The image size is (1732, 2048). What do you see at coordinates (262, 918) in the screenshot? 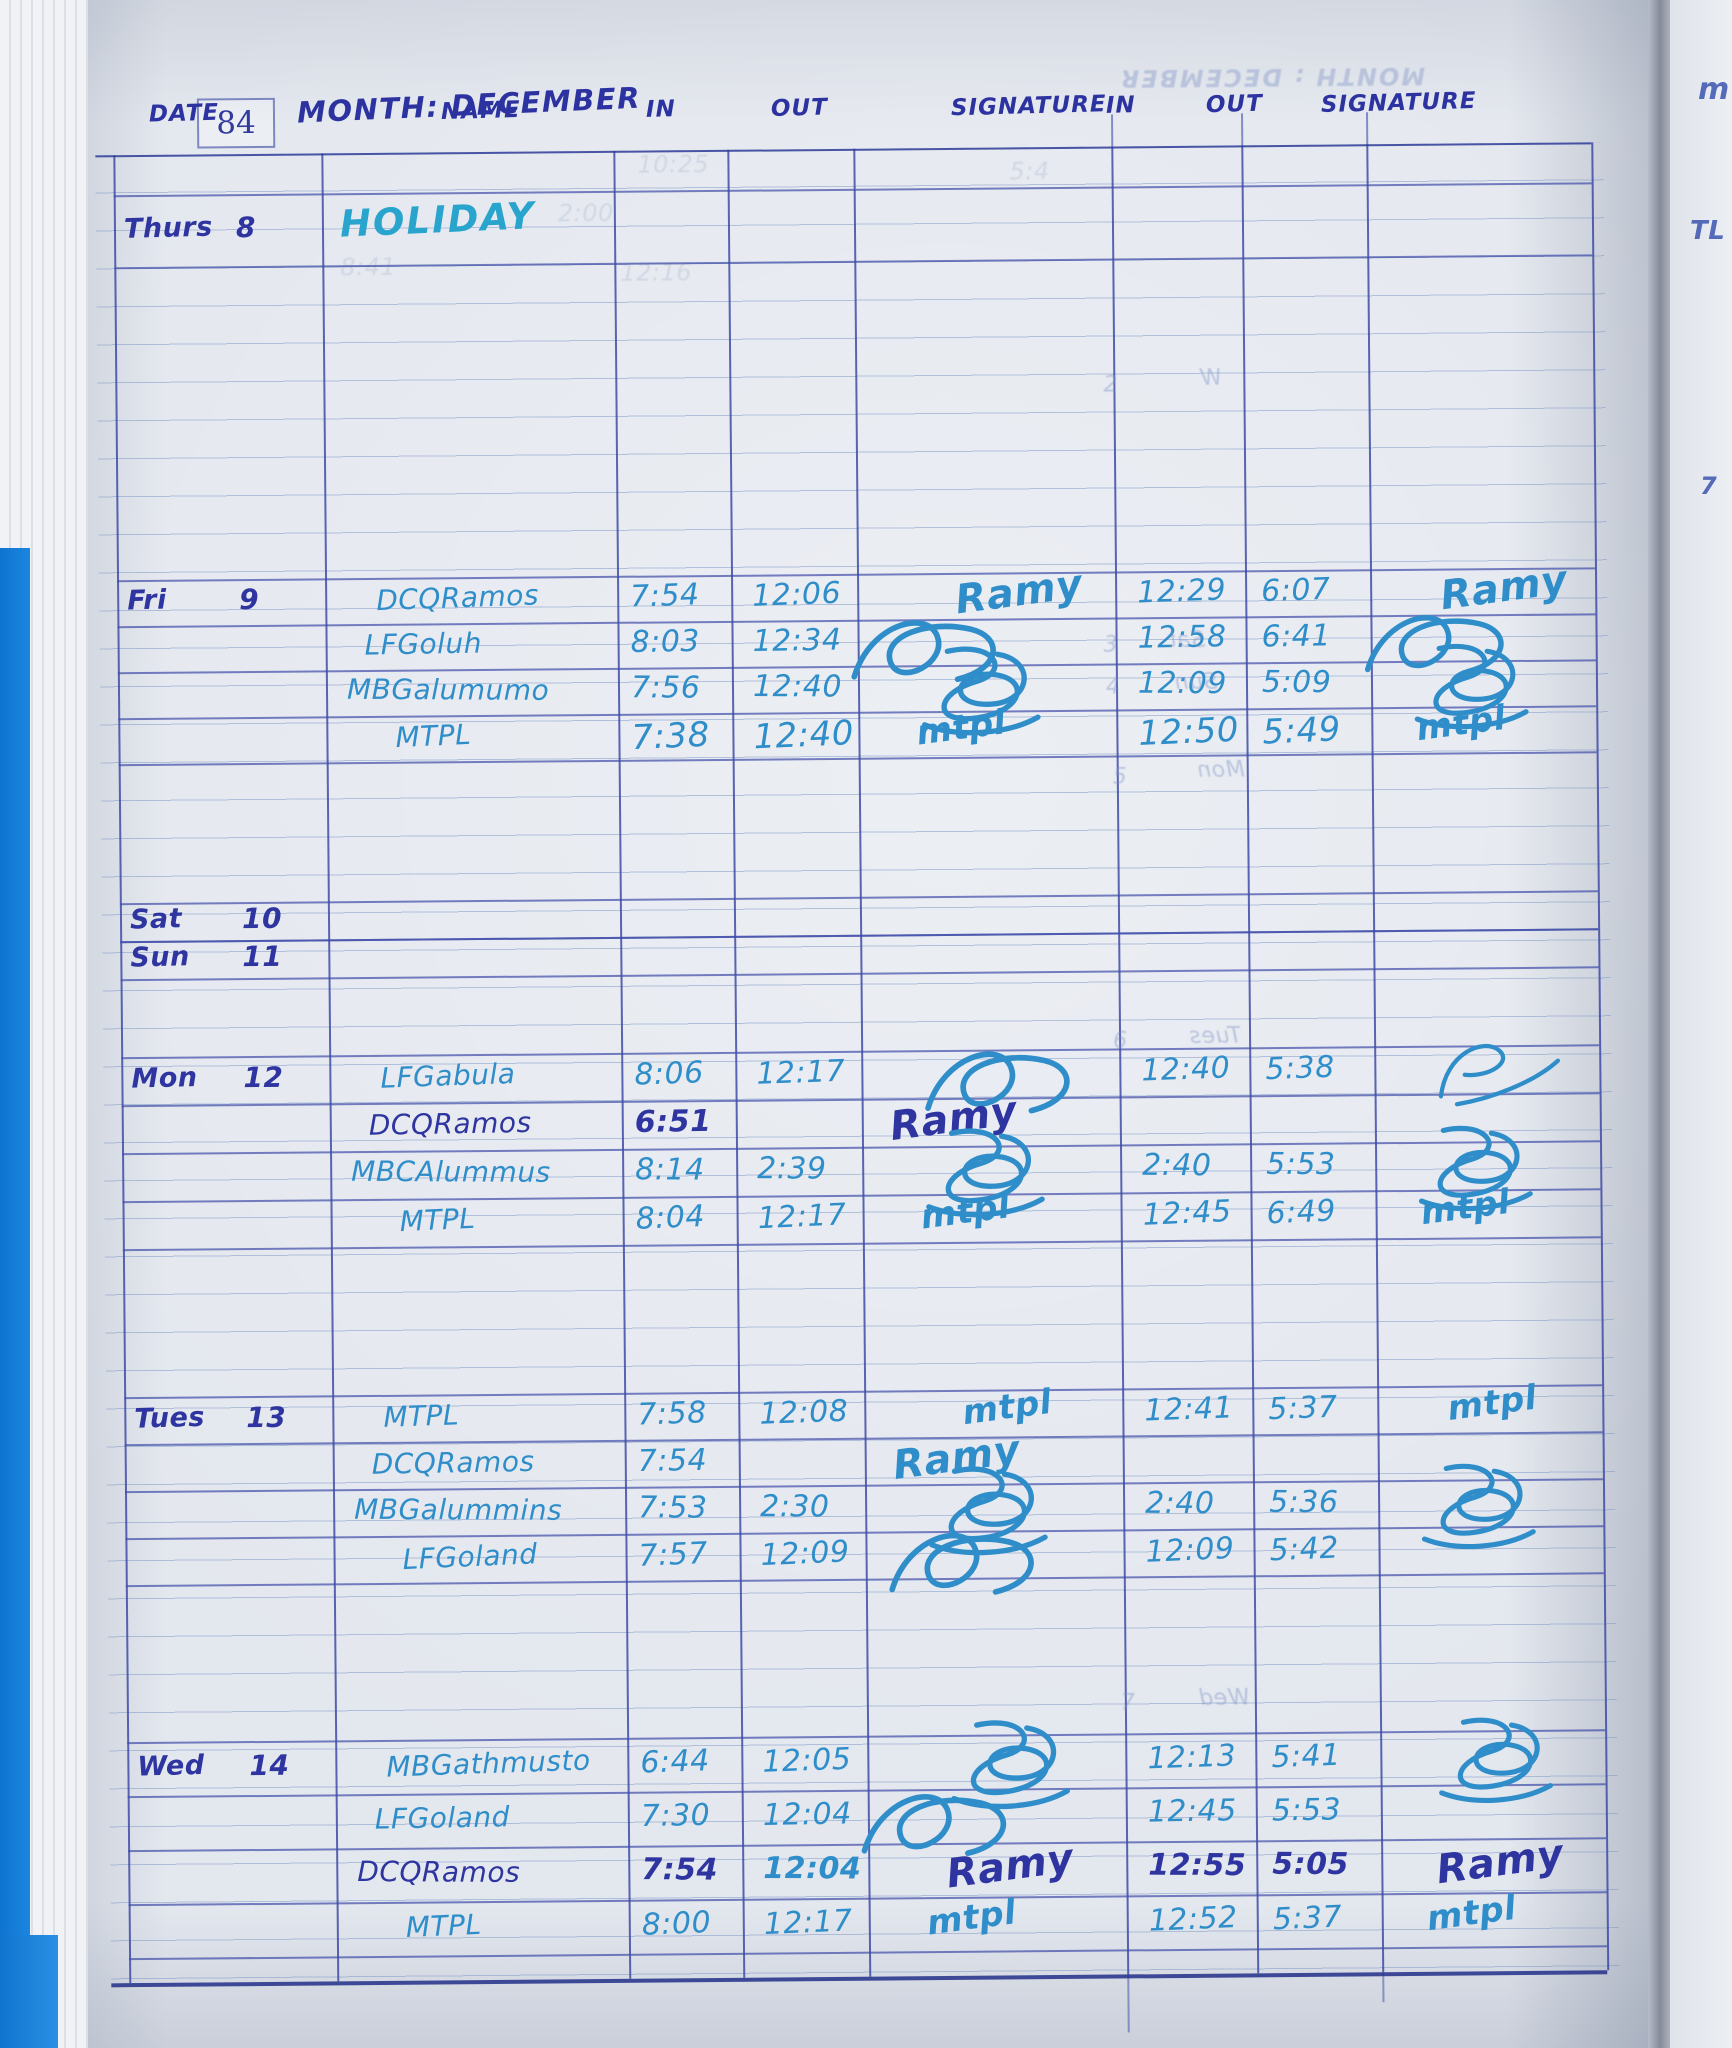
I see `date-label: 10` at bounding box center [262, 918].